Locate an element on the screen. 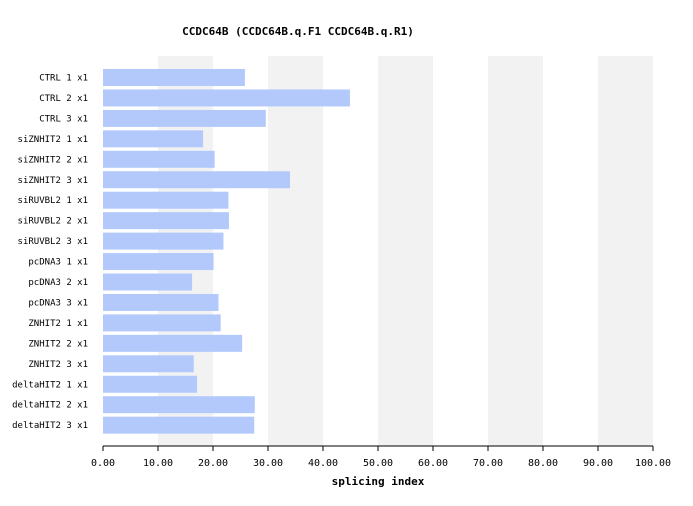  x-tick-label: 0.00 is located at coordinates (103, 463).